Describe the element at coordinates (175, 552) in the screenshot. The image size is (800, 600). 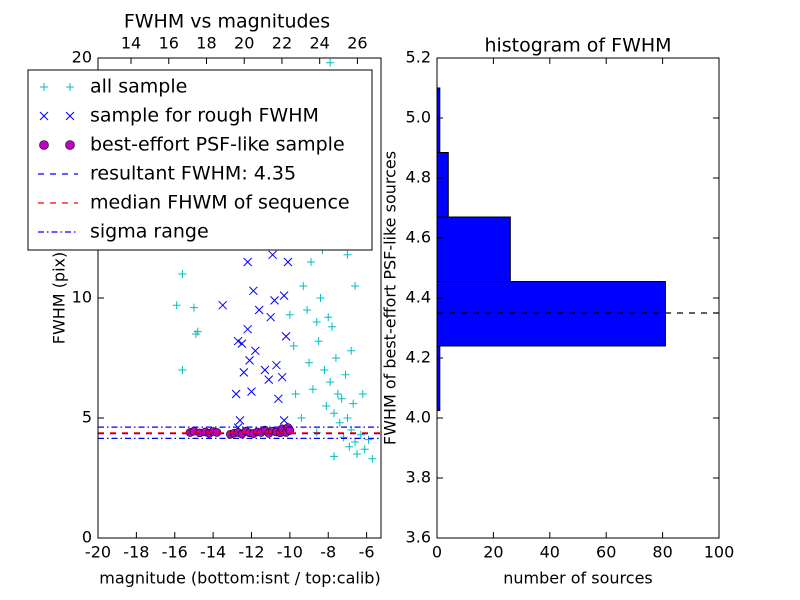
I see `x-tick-label: -16` at that location.